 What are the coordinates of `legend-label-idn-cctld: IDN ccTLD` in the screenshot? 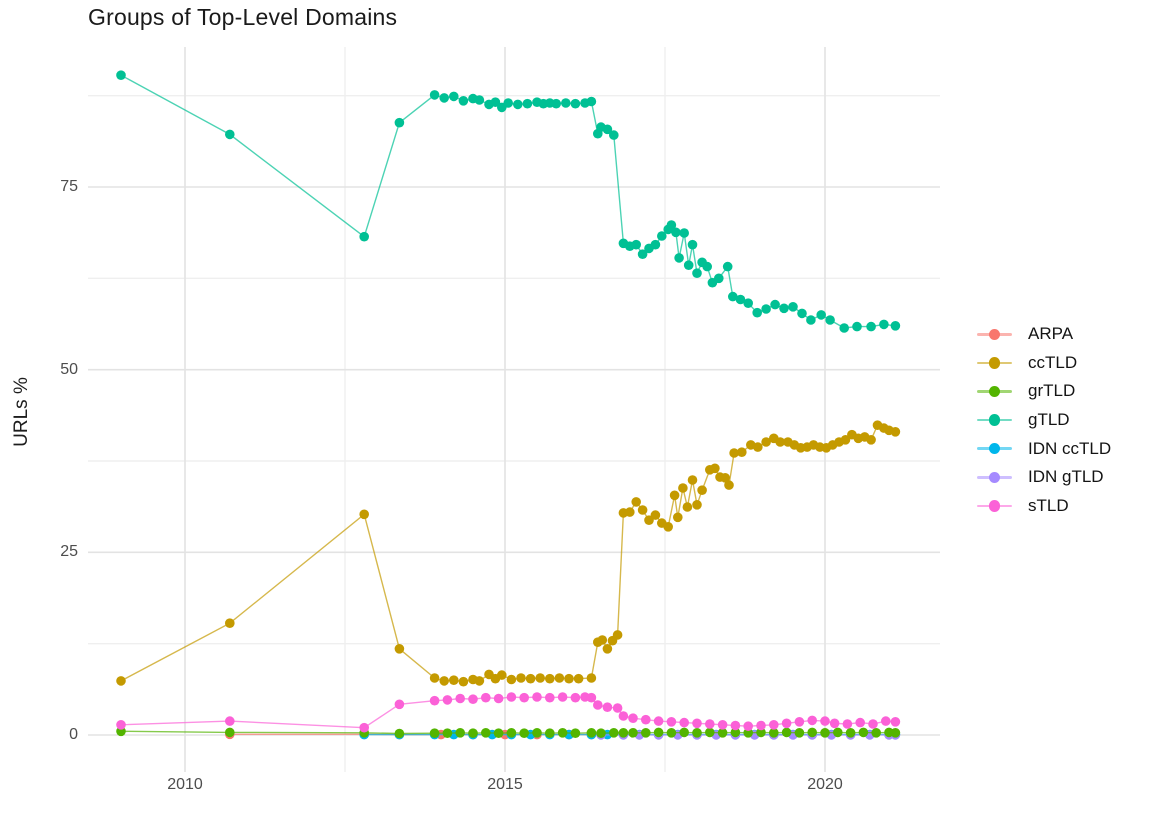 It's located at (1070, 448).